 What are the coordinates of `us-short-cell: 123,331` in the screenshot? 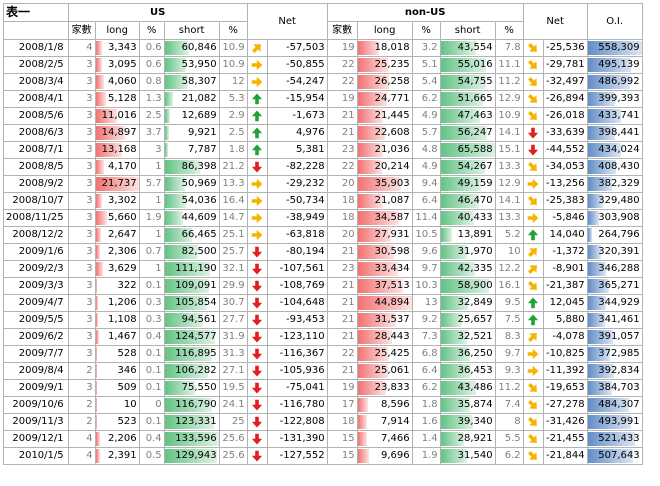 It's located at (191, 422).